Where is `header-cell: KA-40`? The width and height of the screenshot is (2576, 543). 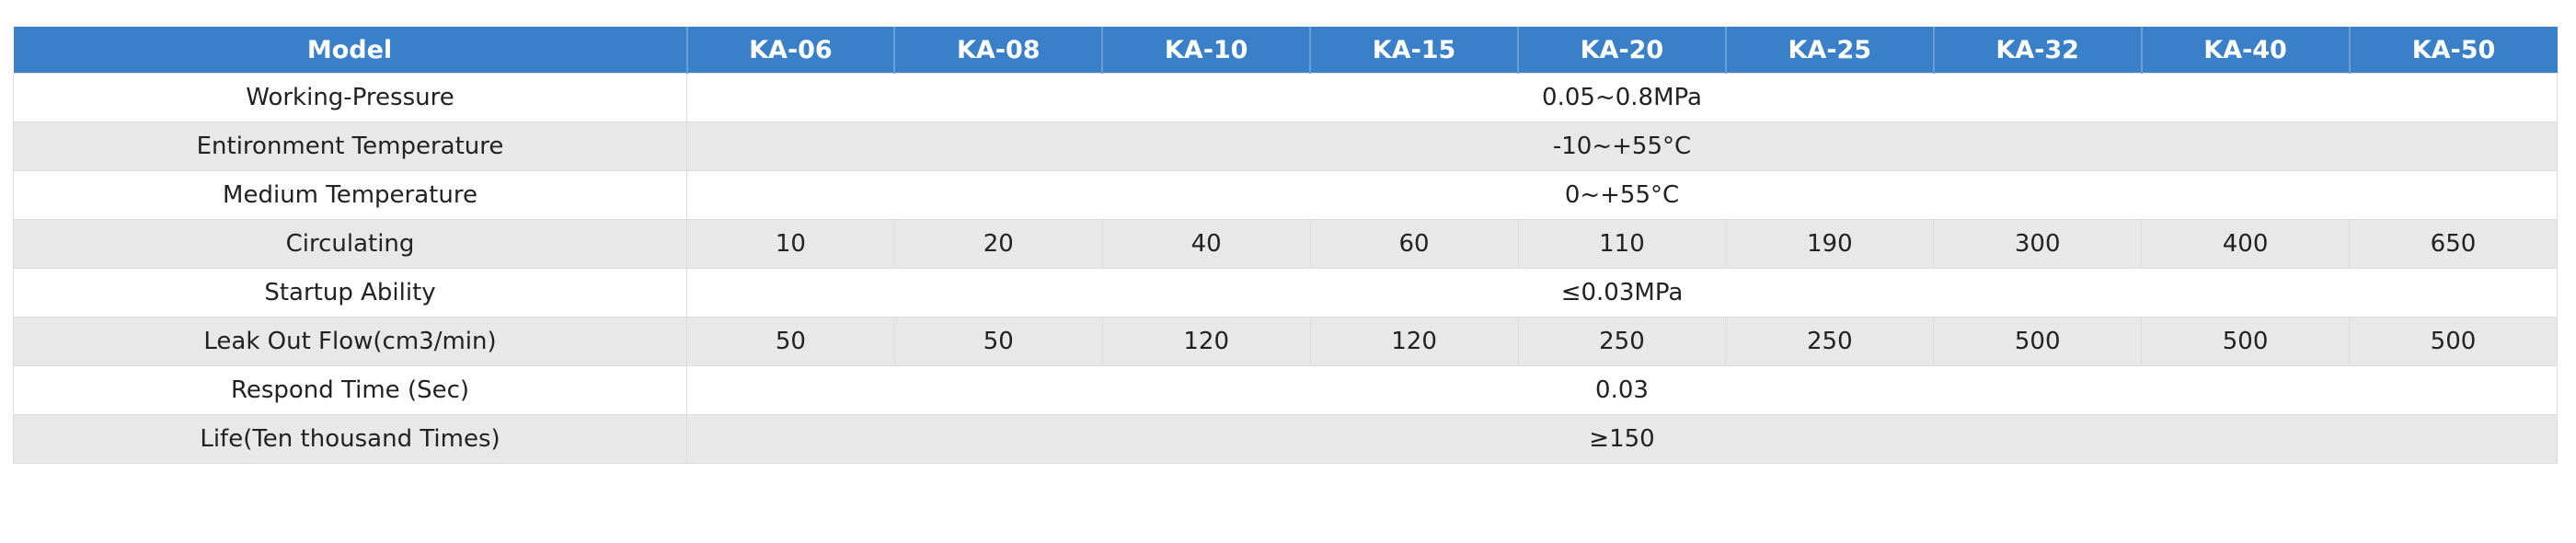
header-cell: KA-40 is located at coordinates (2245, 50).